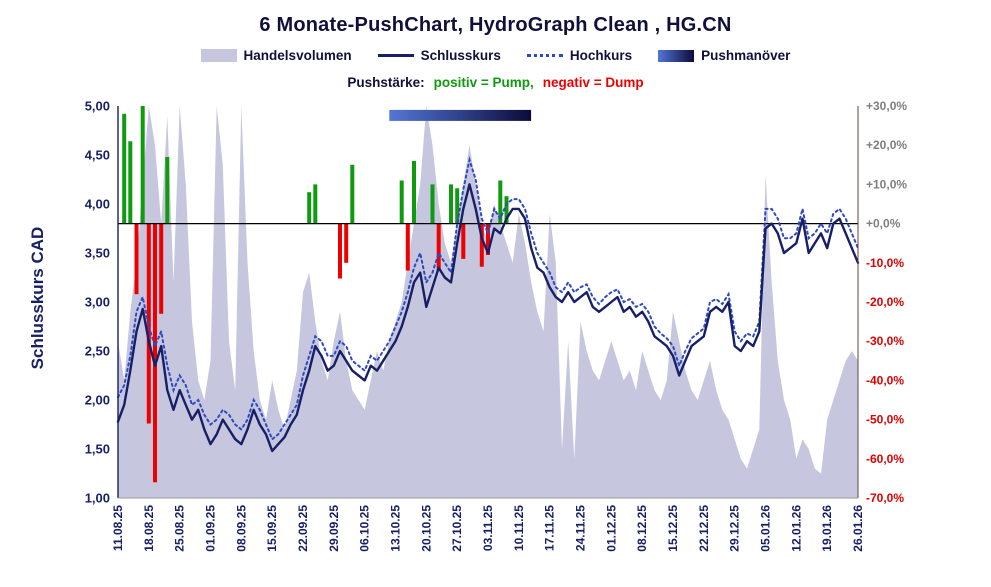 Image resolution: width=991 pixels, height=587 pixels. Describe the element at coordinates (735, 528) in the screenshot. I see `svg-text: 29.12.25` at that location.